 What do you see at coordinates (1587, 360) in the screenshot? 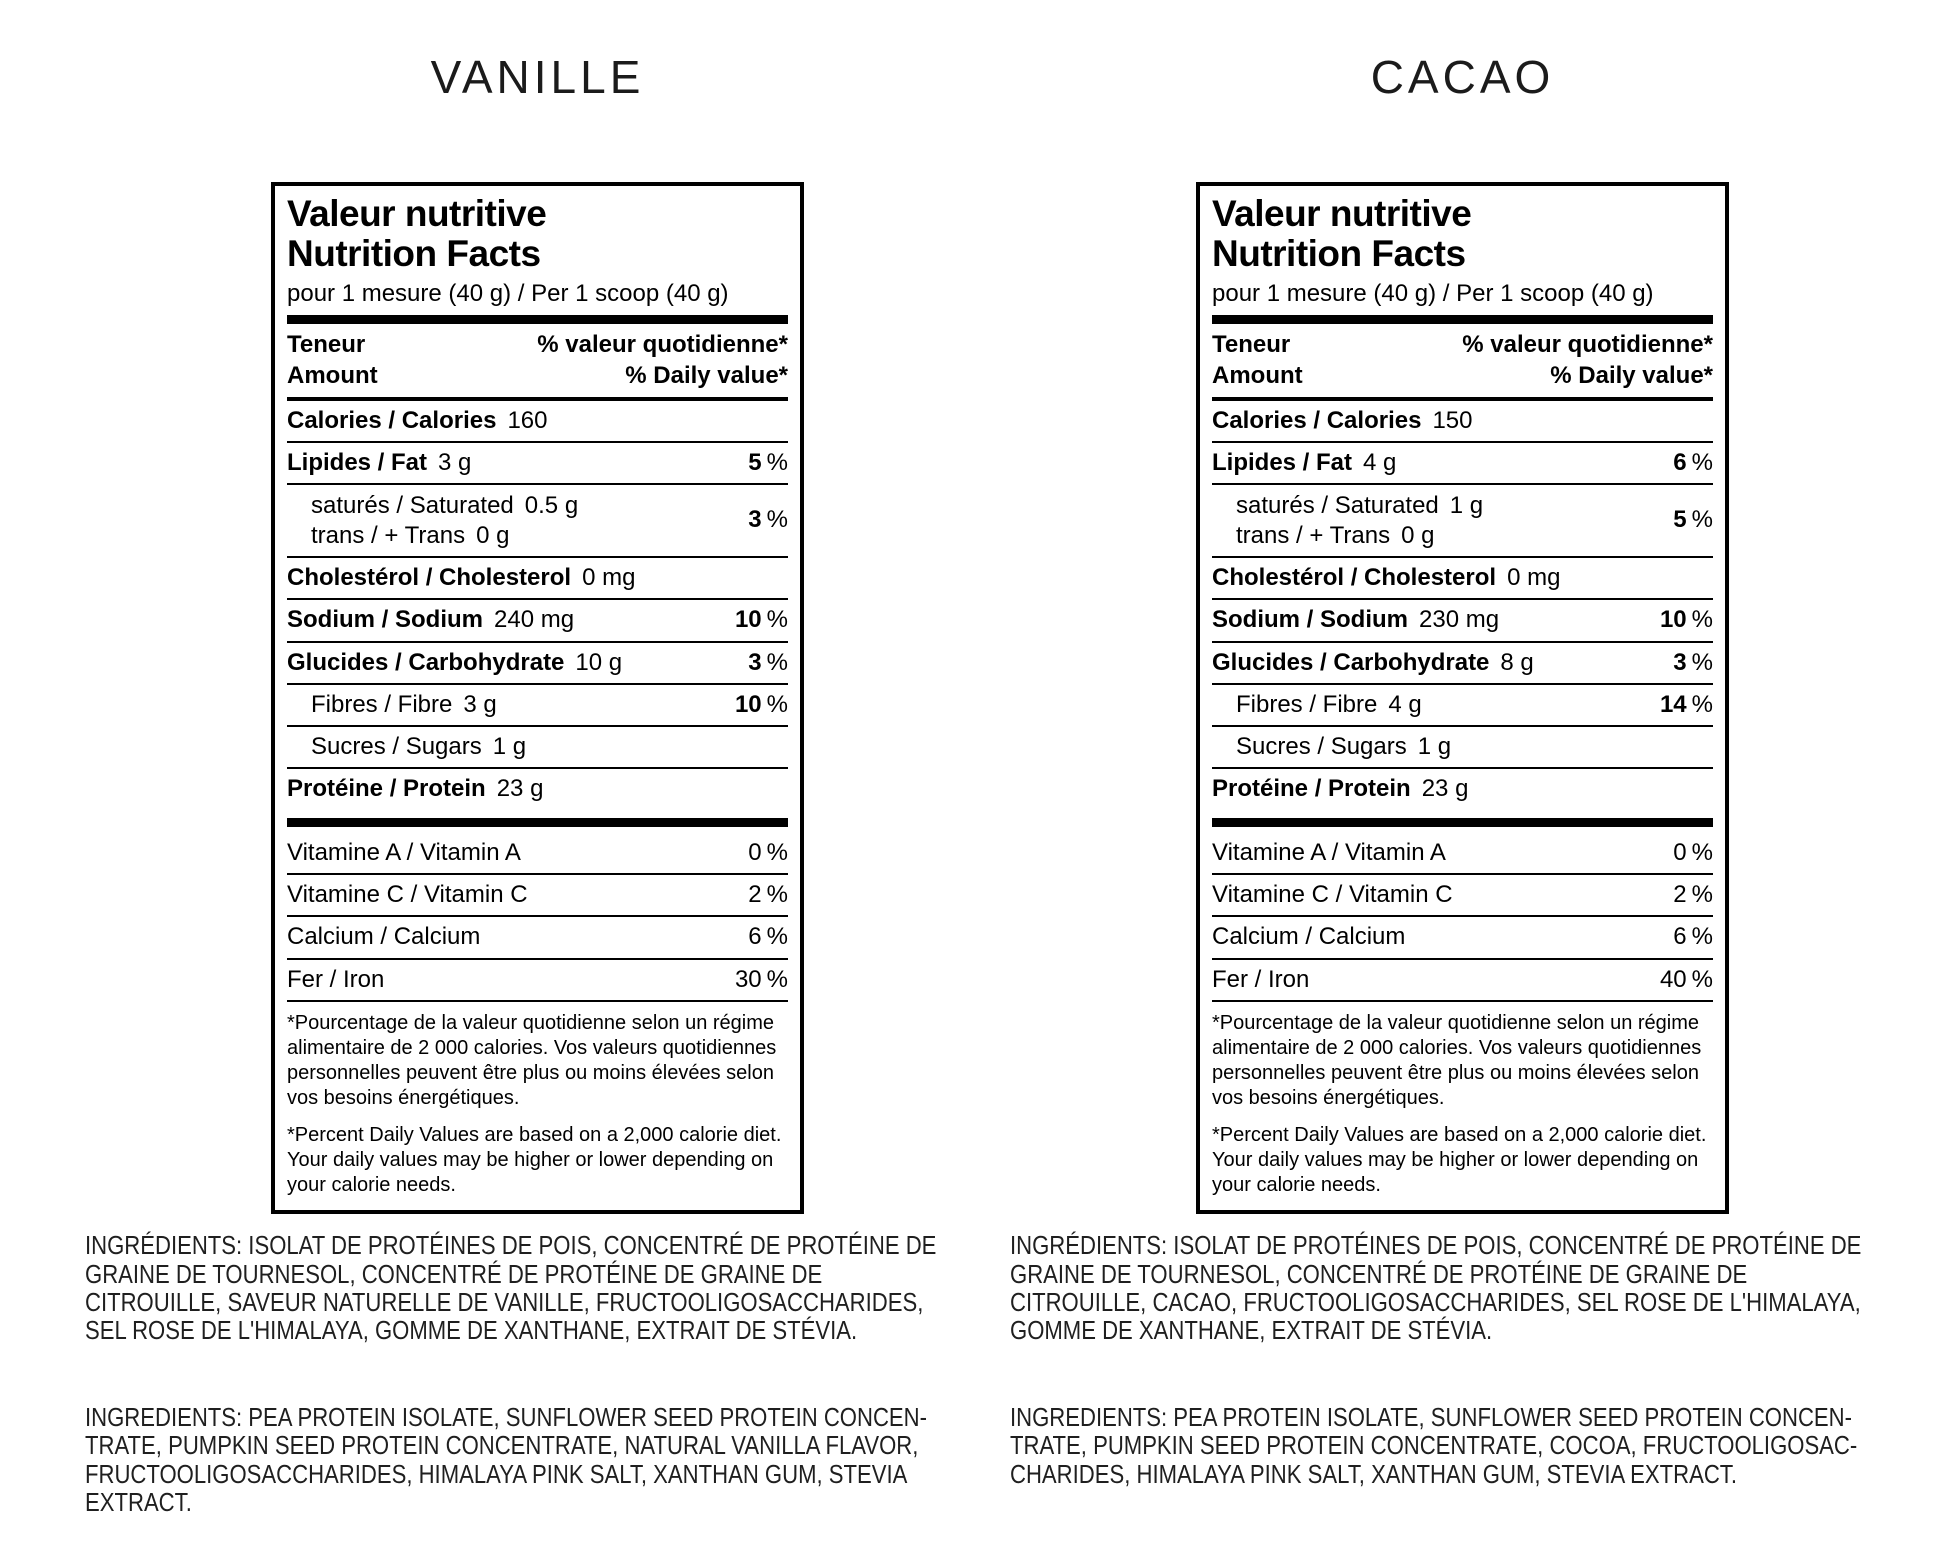
I see `daily-value-column-header: % valeur quotidienne* % Daily value*` at bounding box center [1587, 360].